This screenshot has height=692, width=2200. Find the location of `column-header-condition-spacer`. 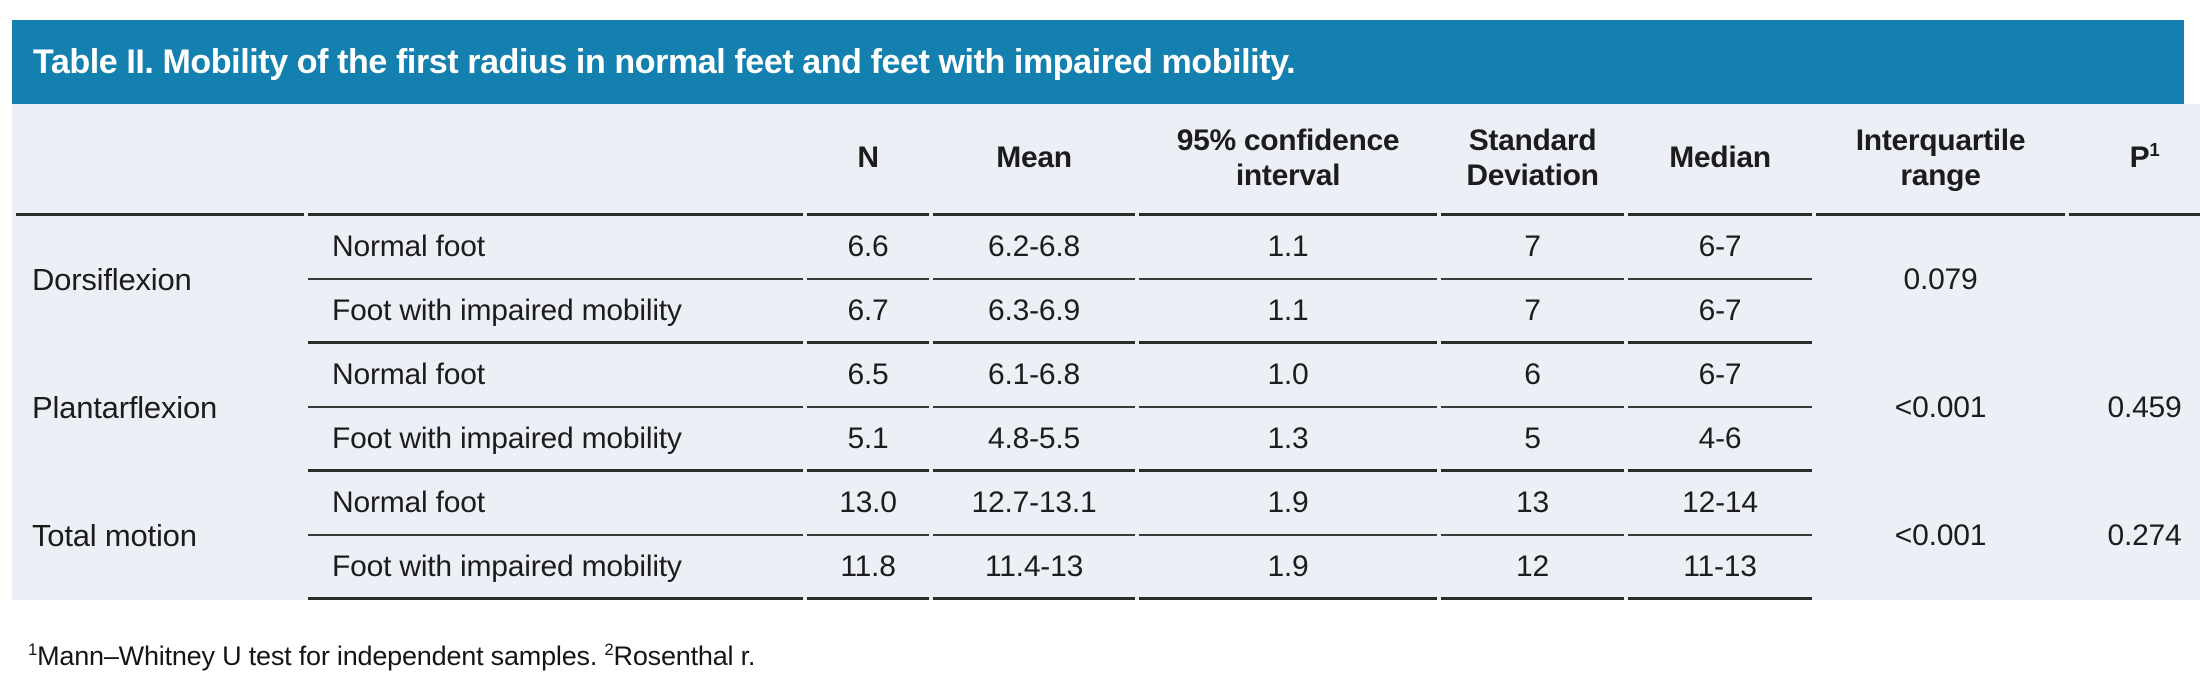

column-header-condition-spacer is located at coordinates (555, 160).